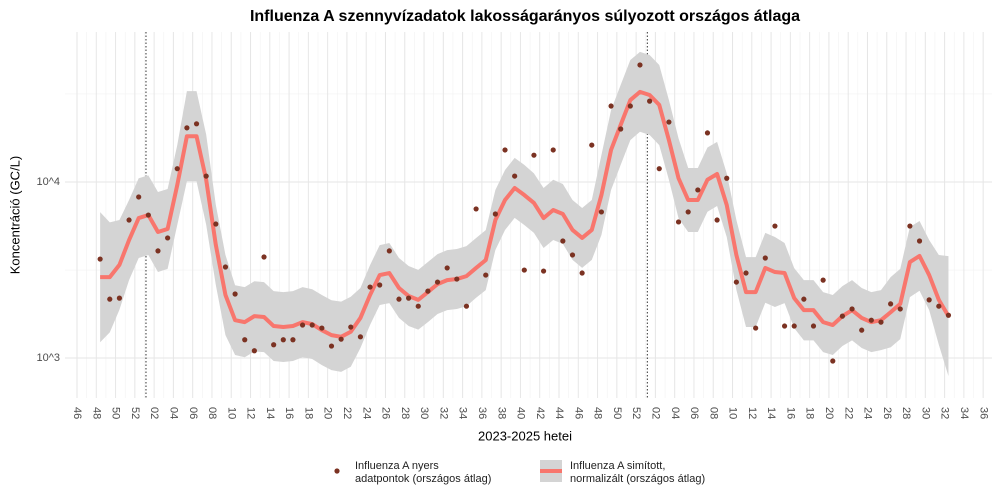 This screenshot has height=500, width=1000. What do you see at coordinates (713, 413) in the screenshot?
I see `x-tick-label: 08` at bounding box center [713, 413].